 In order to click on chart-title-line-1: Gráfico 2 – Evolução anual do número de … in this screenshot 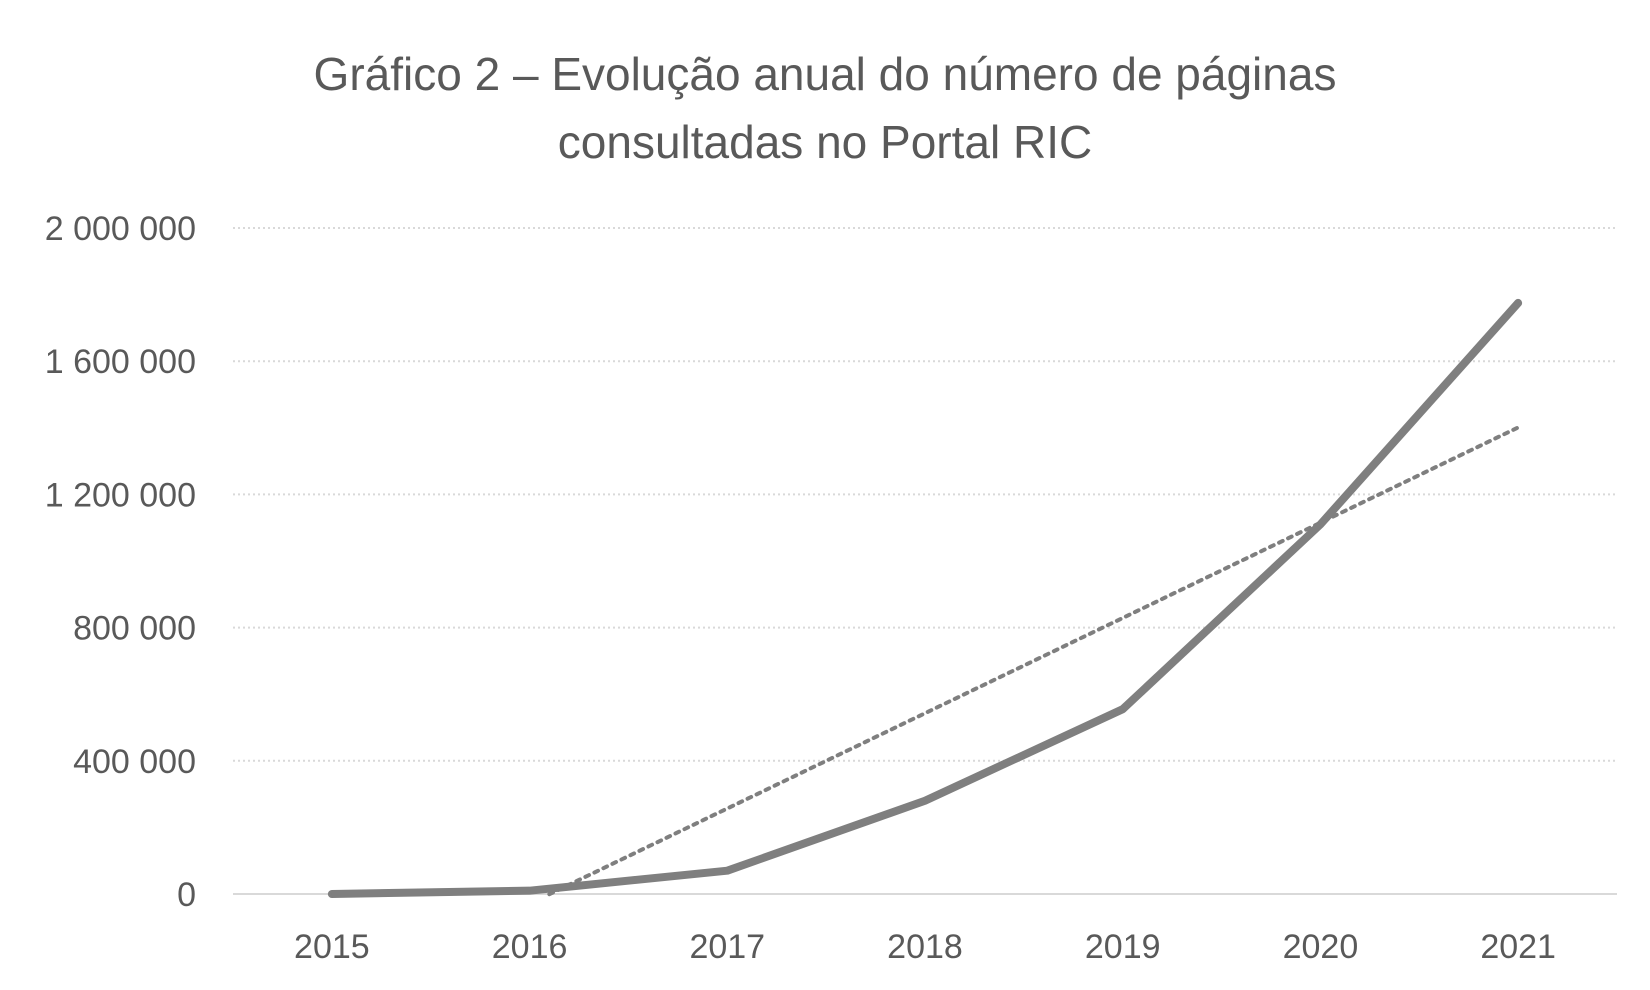, I will do `click(825, 74)`.